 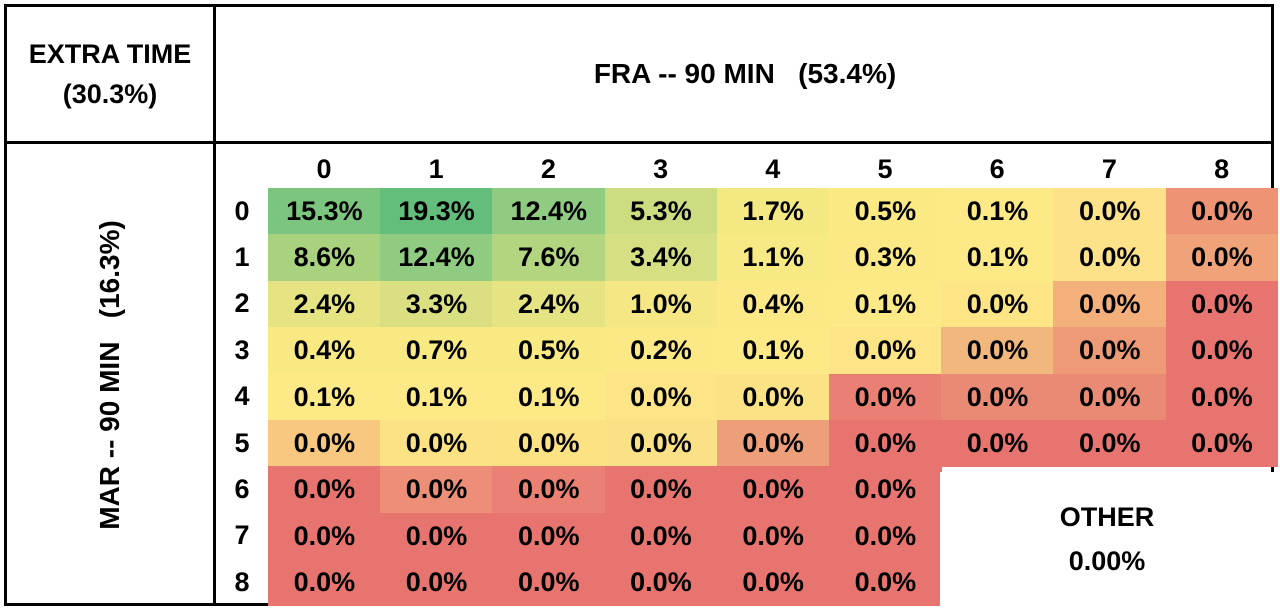 What do you see at coordinates (773, 304) in the screenshot?
I see `heatmap-cell-r2-c4: 0.4%` at bounding box center [773, 304].